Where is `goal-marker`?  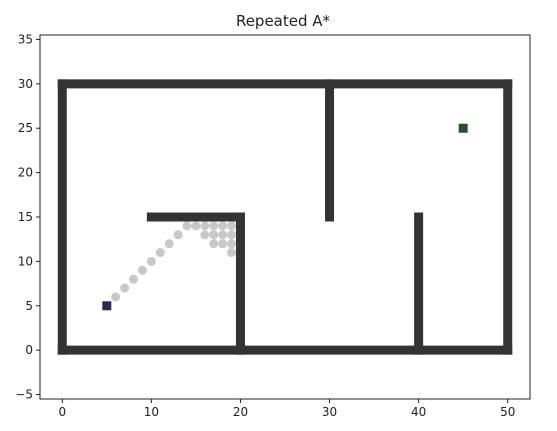
goal-marker is located at coordinates (463, 128).